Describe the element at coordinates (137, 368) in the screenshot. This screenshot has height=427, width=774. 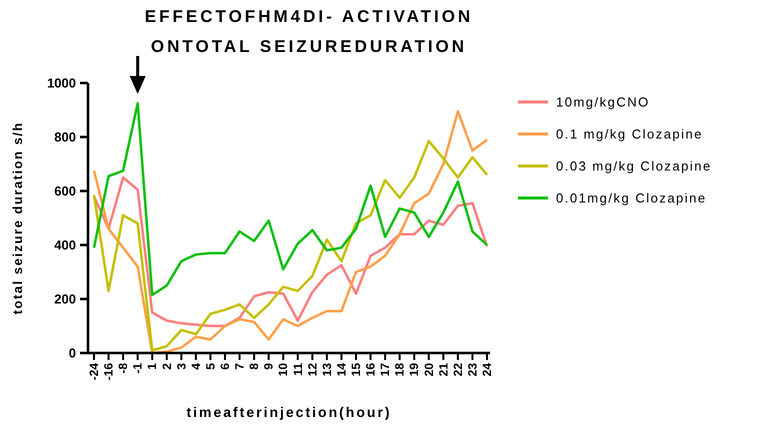
I see `x-tick-label: -1` at that location.